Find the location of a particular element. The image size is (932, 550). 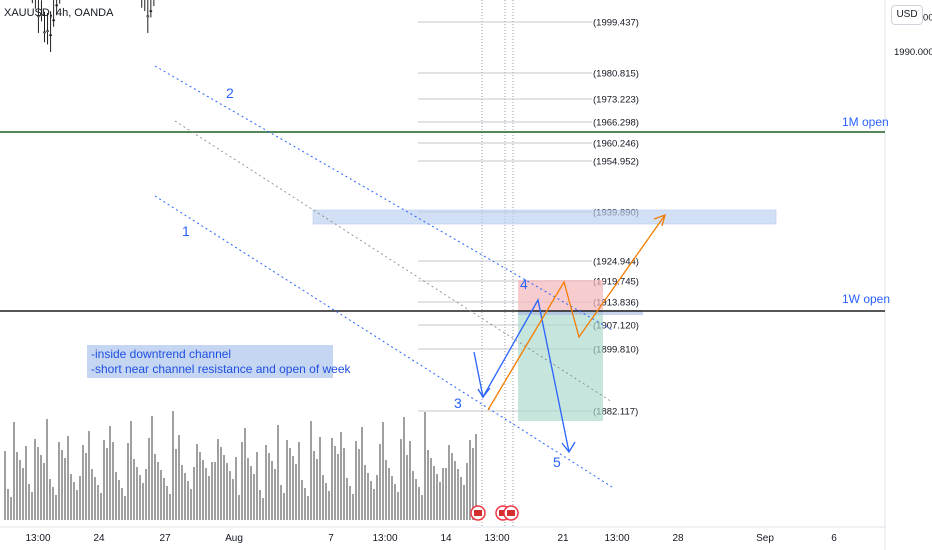

time-tick-label: 14 is located at coordinates (446, 538).